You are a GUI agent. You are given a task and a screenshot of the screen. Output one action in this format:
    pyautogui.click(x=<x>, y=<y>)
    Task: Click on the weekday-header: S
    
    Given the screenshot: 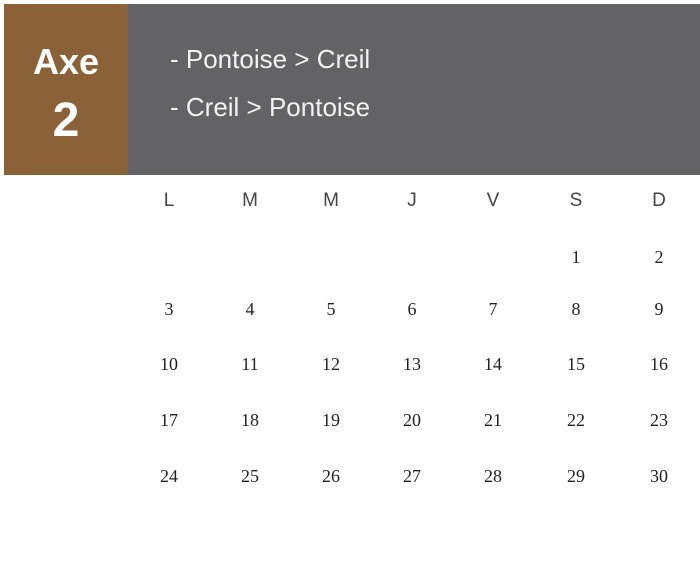 What is the action you would take?
    pyautogui.click(x=576, y=200)
    